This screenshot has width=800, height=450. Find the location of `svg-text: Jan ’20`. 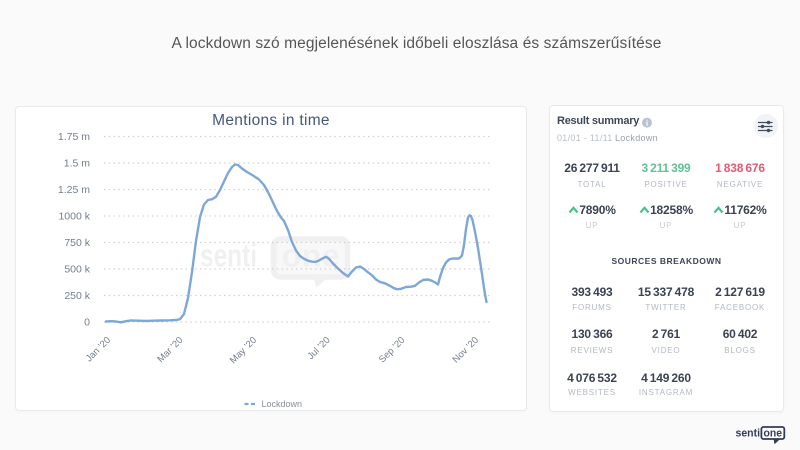

svg-text: Jan ’20 is located at coordinates (98, 349).